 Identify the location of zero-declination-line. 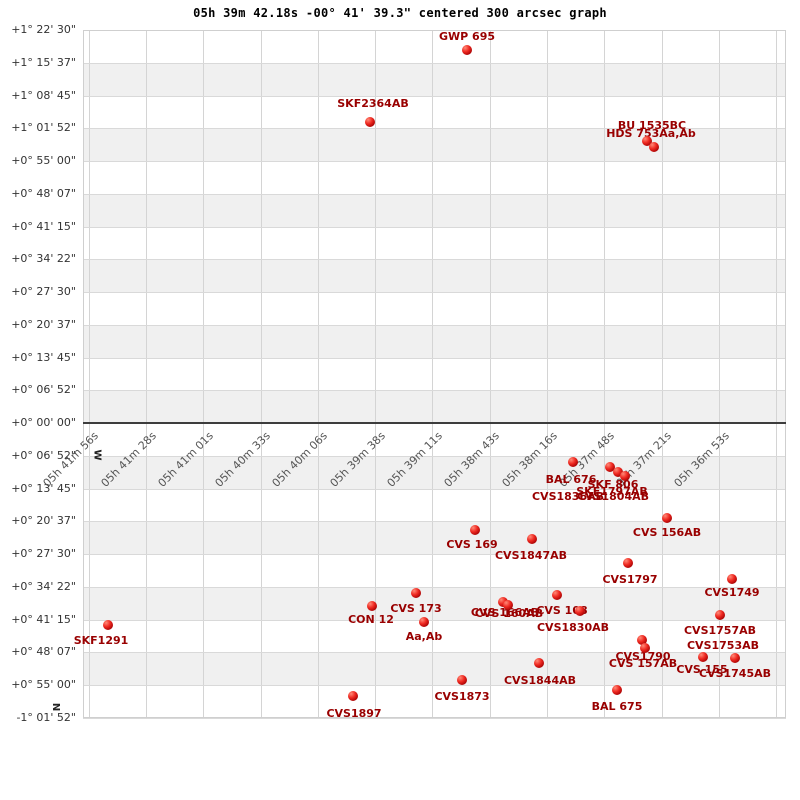
(434, 423).